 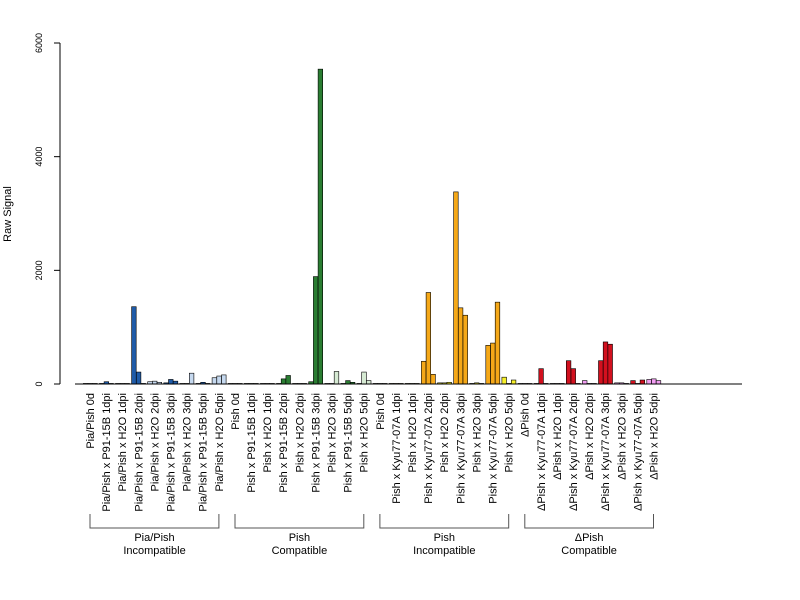 What do you see at coordinates (107, 452) in the screenshot?
I see `x-tick-label: Pia/Pish x P91-15B 1dpi` at bounding box center [107, 452].